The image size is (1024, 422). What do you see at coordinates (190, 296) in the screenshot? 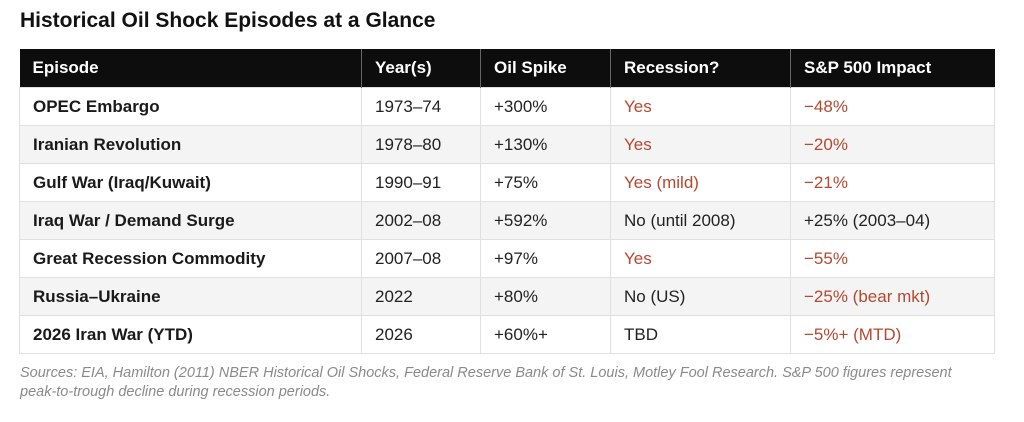
I see `episode-cell: Russia–Ukraine` at bounding box center [190, 296].